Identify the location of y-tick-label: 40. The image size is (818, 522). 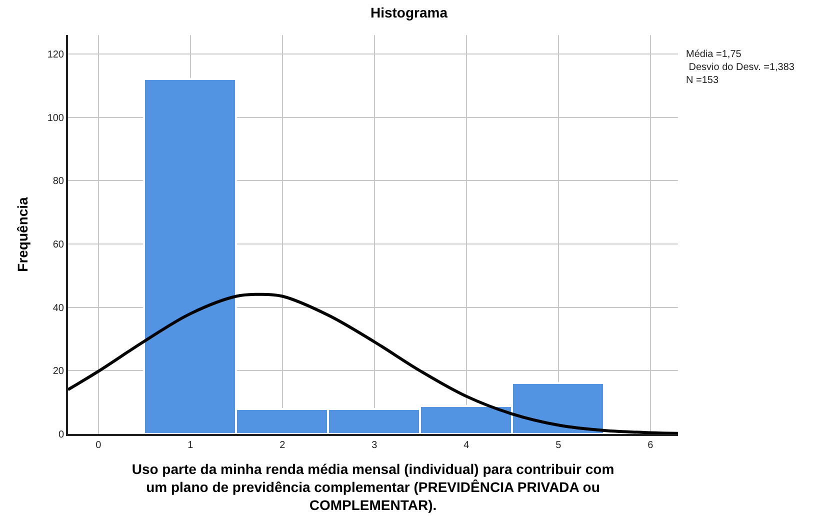
(58, 308).